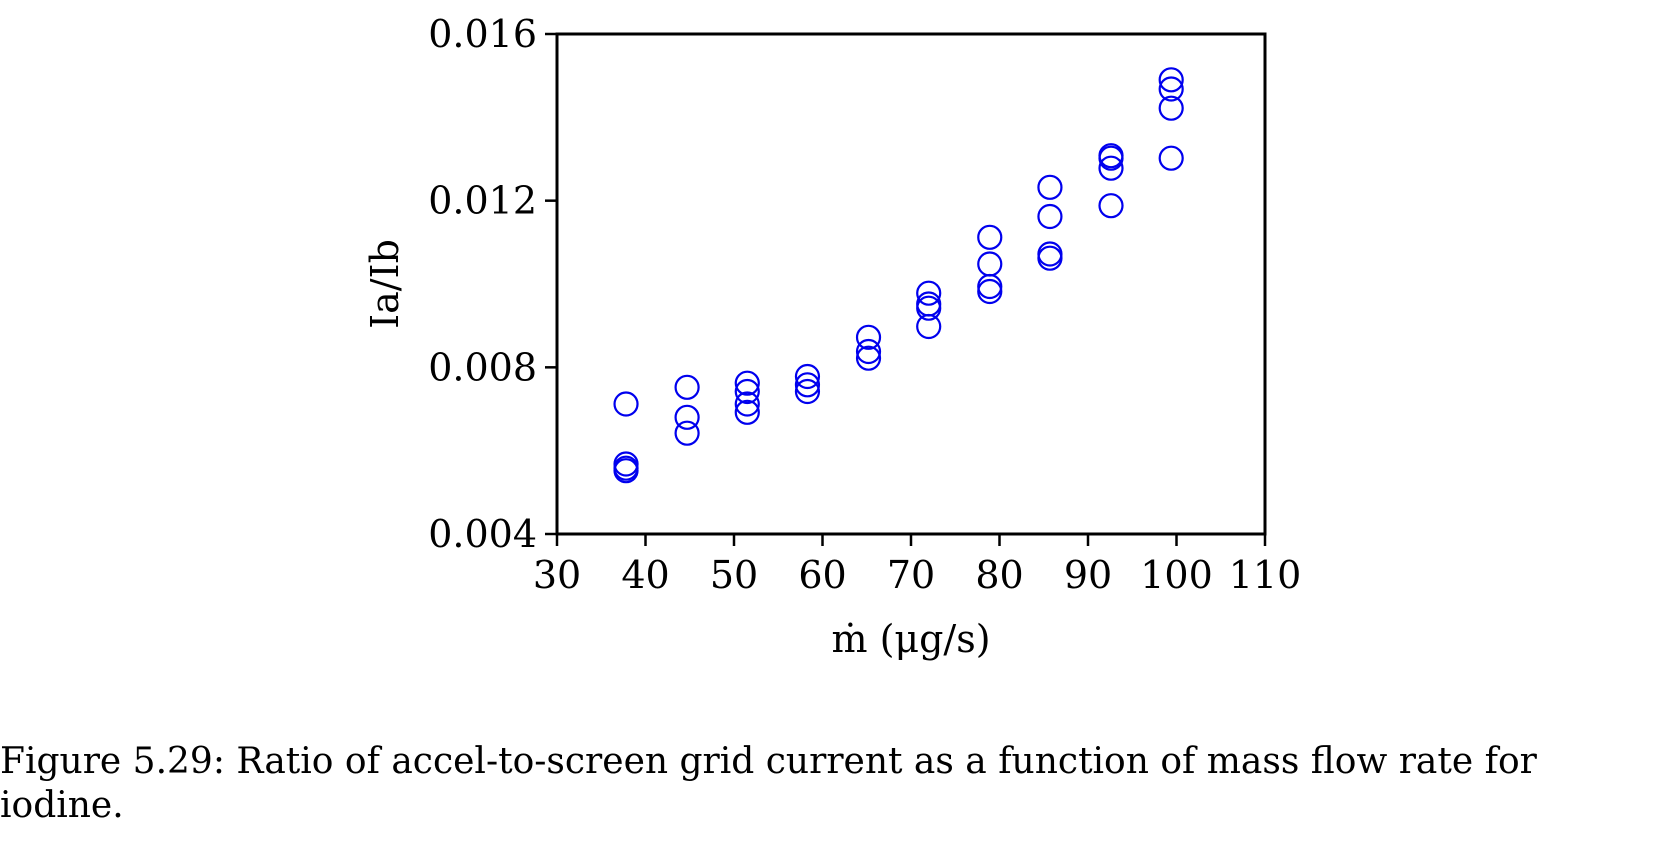  Describe the element at coordinates (1176, 575) in the screenshot. I see `x-tick-label: 100` at that location.